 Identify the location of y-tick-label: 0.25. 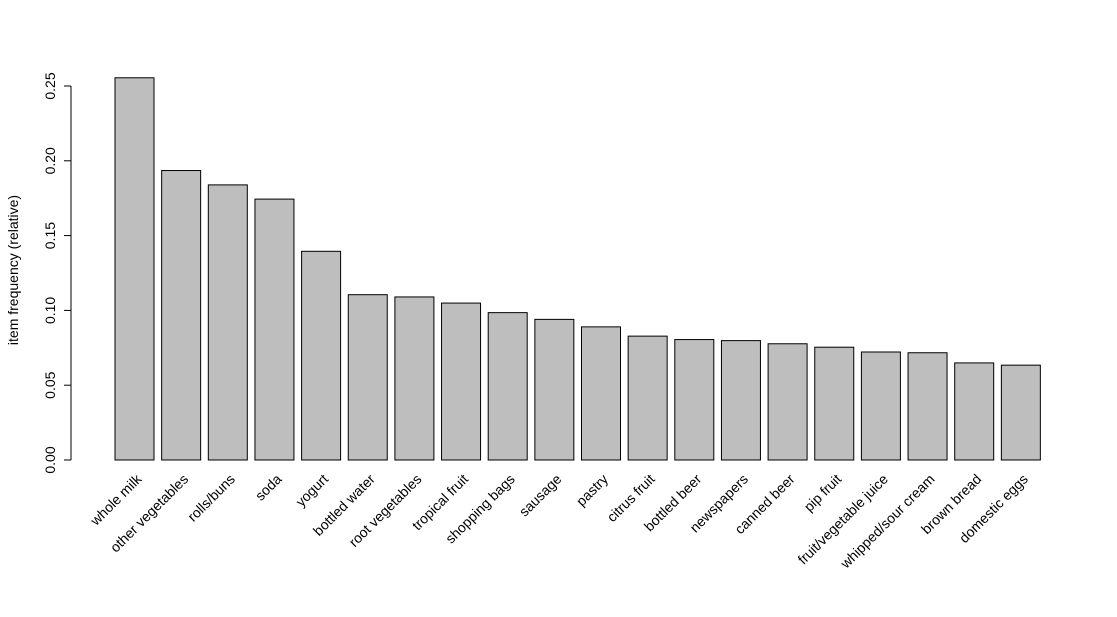
(50, 85).